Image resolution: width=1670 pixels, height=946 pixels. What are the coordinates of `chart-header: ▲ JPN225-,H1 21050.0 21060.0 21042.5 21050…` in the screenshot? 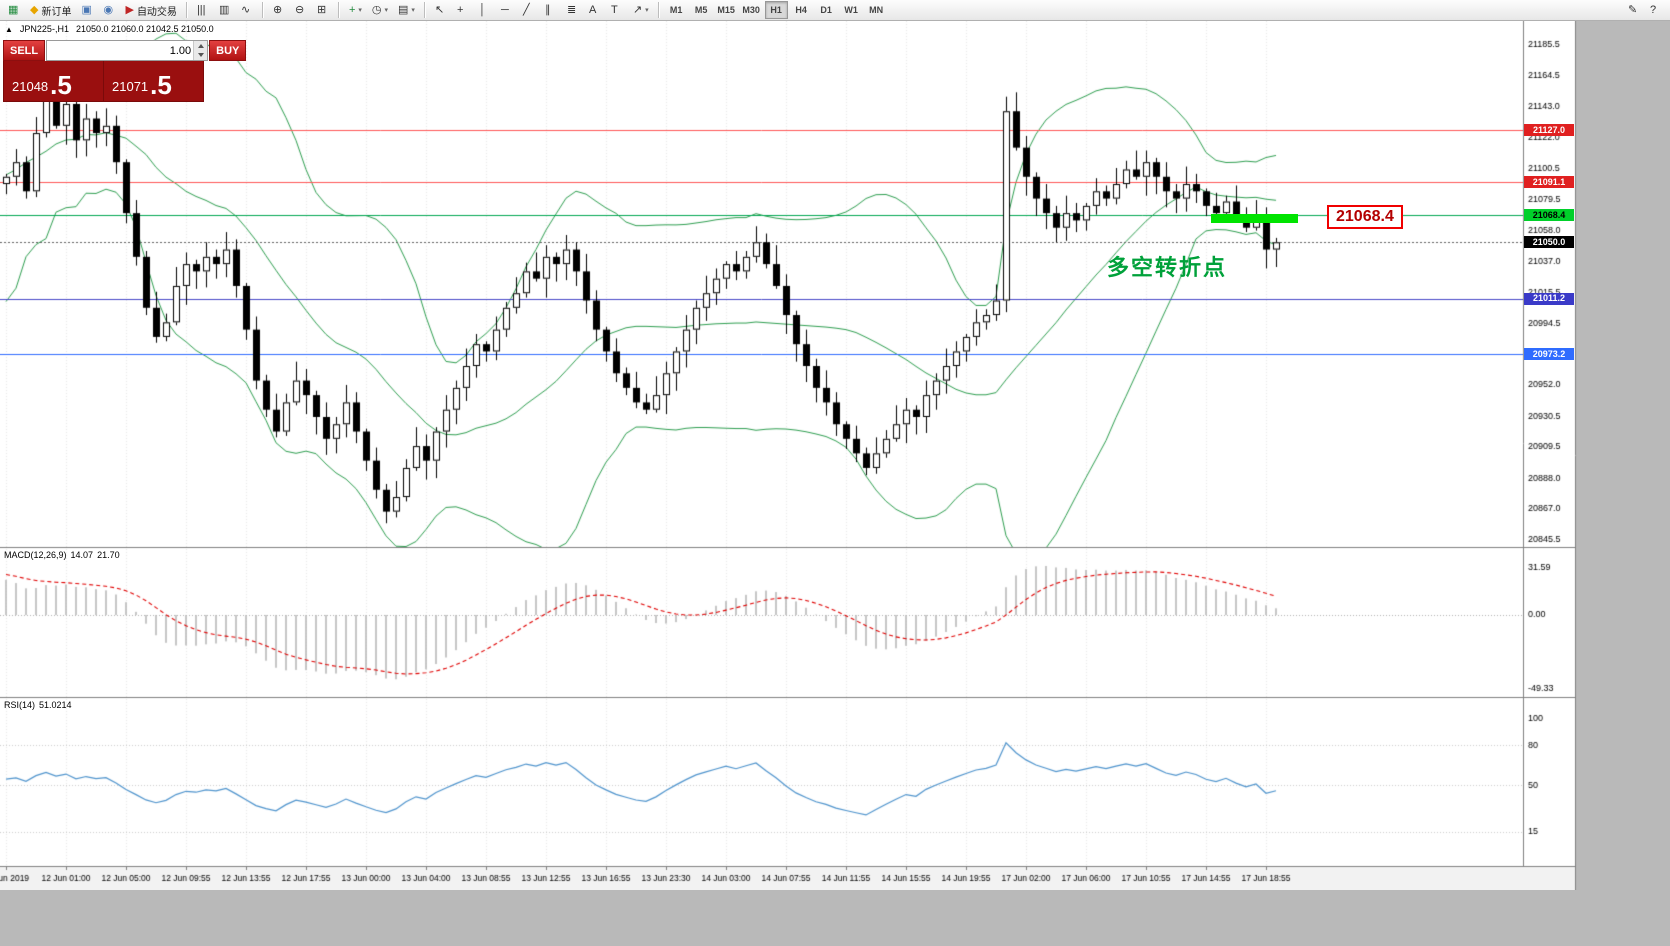 It's located at (113, 29).